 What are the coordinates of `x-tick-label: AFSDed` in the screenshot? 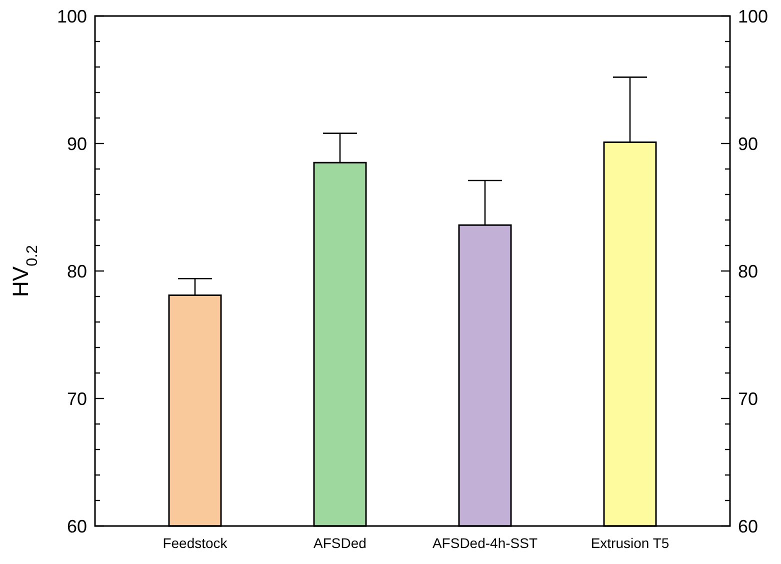 It's located at (340, 543).